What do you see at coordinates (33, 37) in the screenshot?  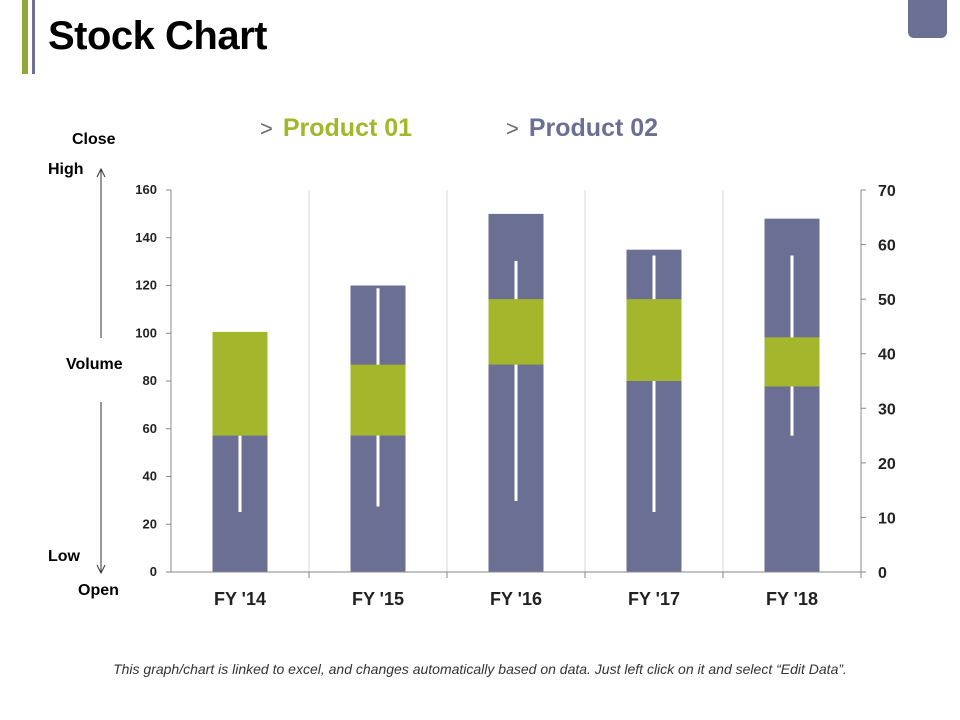 I see `title-accent-bar-secondary` at bounding box center [33, 37].